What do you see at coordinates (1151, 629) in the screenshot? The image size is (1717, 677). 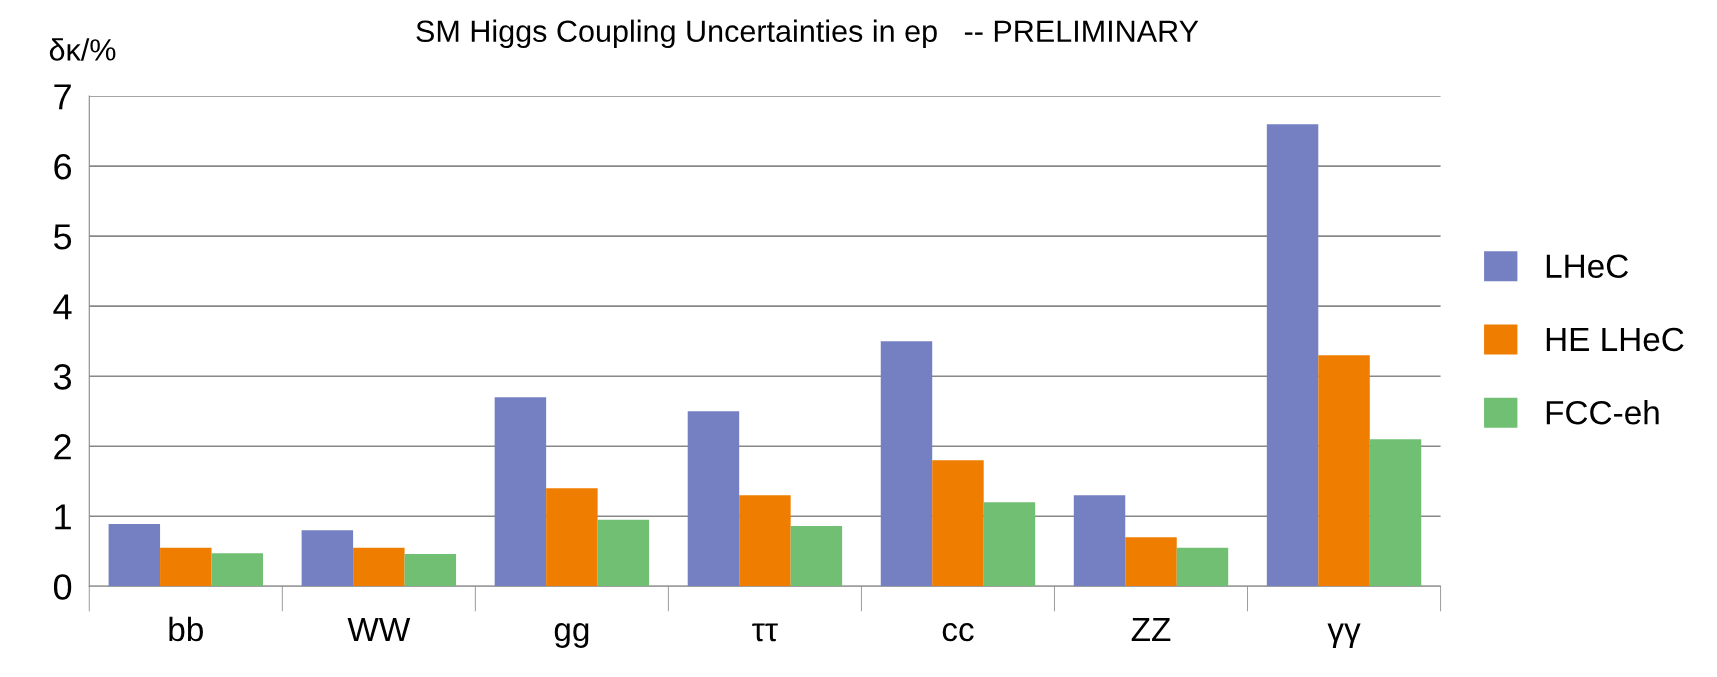 I see `x-tick-label: ZZ` at bounding box center [1151, 629].